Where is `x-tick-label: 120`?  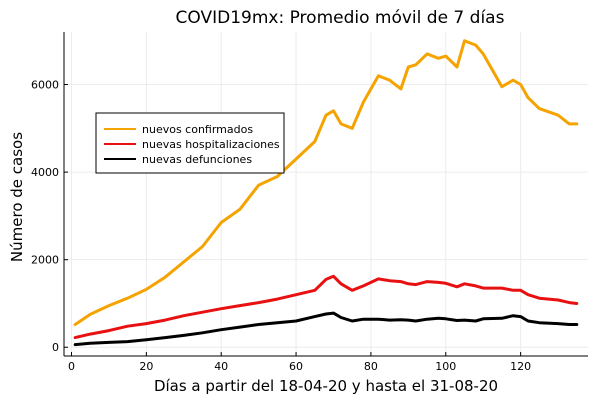
x-tick-label: 120 is located at coordinates (520, 366).